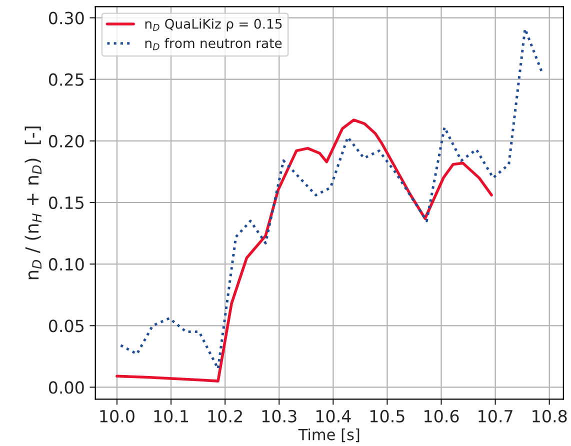 This screenshot has height=446, width=571. I want to click on y-tick-label: 0.30, so click(66, 18).